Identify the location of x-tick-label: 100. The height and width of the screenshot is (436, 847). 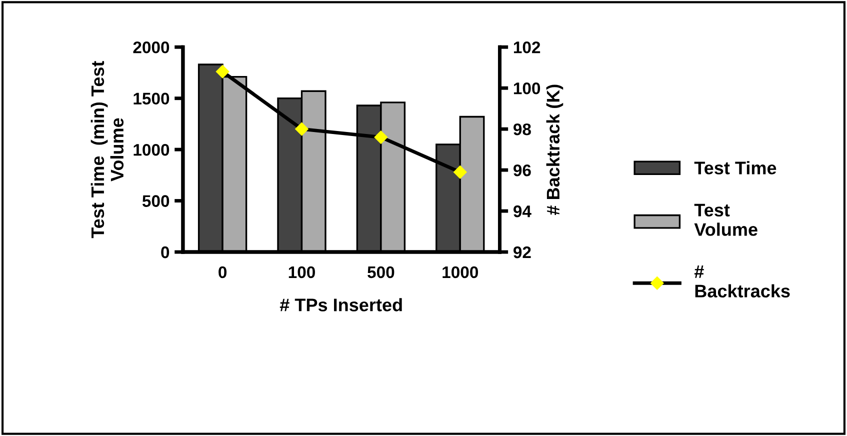
(301, 272).